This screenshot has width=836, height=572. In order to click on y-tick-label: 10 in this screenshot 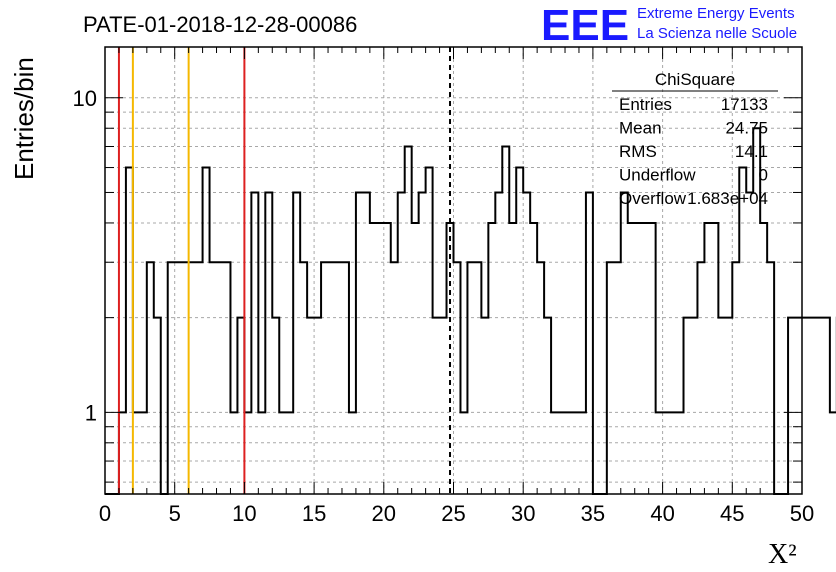, I will do `click(85, 98)`.